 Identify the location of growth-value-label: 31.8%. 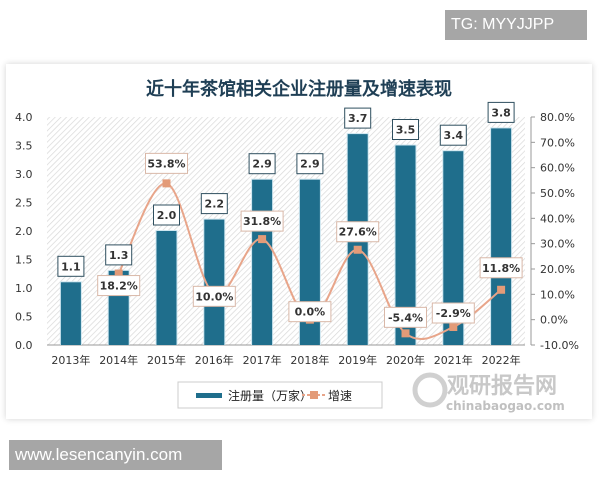
(262, 221).